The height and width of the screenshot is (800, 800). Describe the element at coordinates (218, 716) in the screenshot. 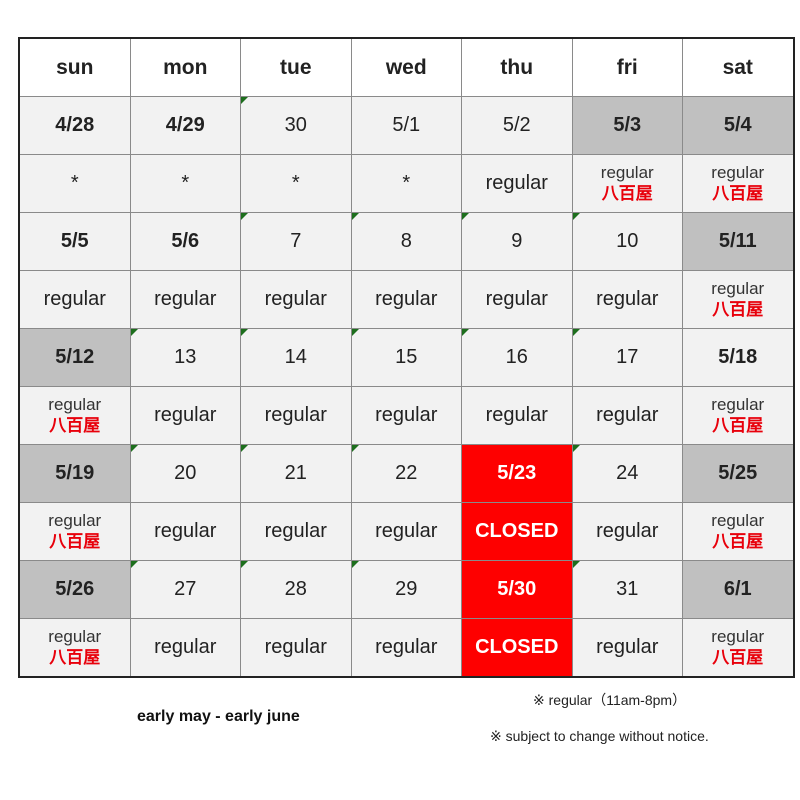

I see `period-caption: early may - early june` at that location.